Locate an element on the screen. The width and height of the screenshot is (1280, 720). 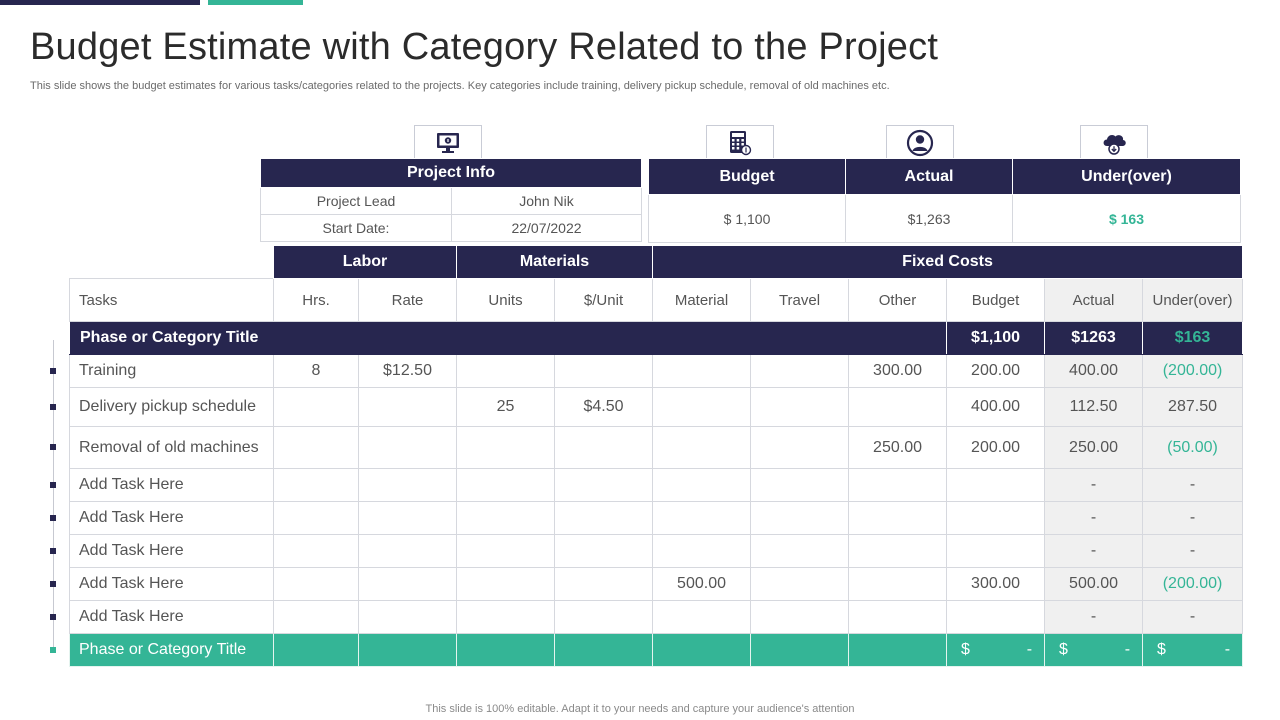
top-accent-bar-navy is located at coordinates (100, 2).